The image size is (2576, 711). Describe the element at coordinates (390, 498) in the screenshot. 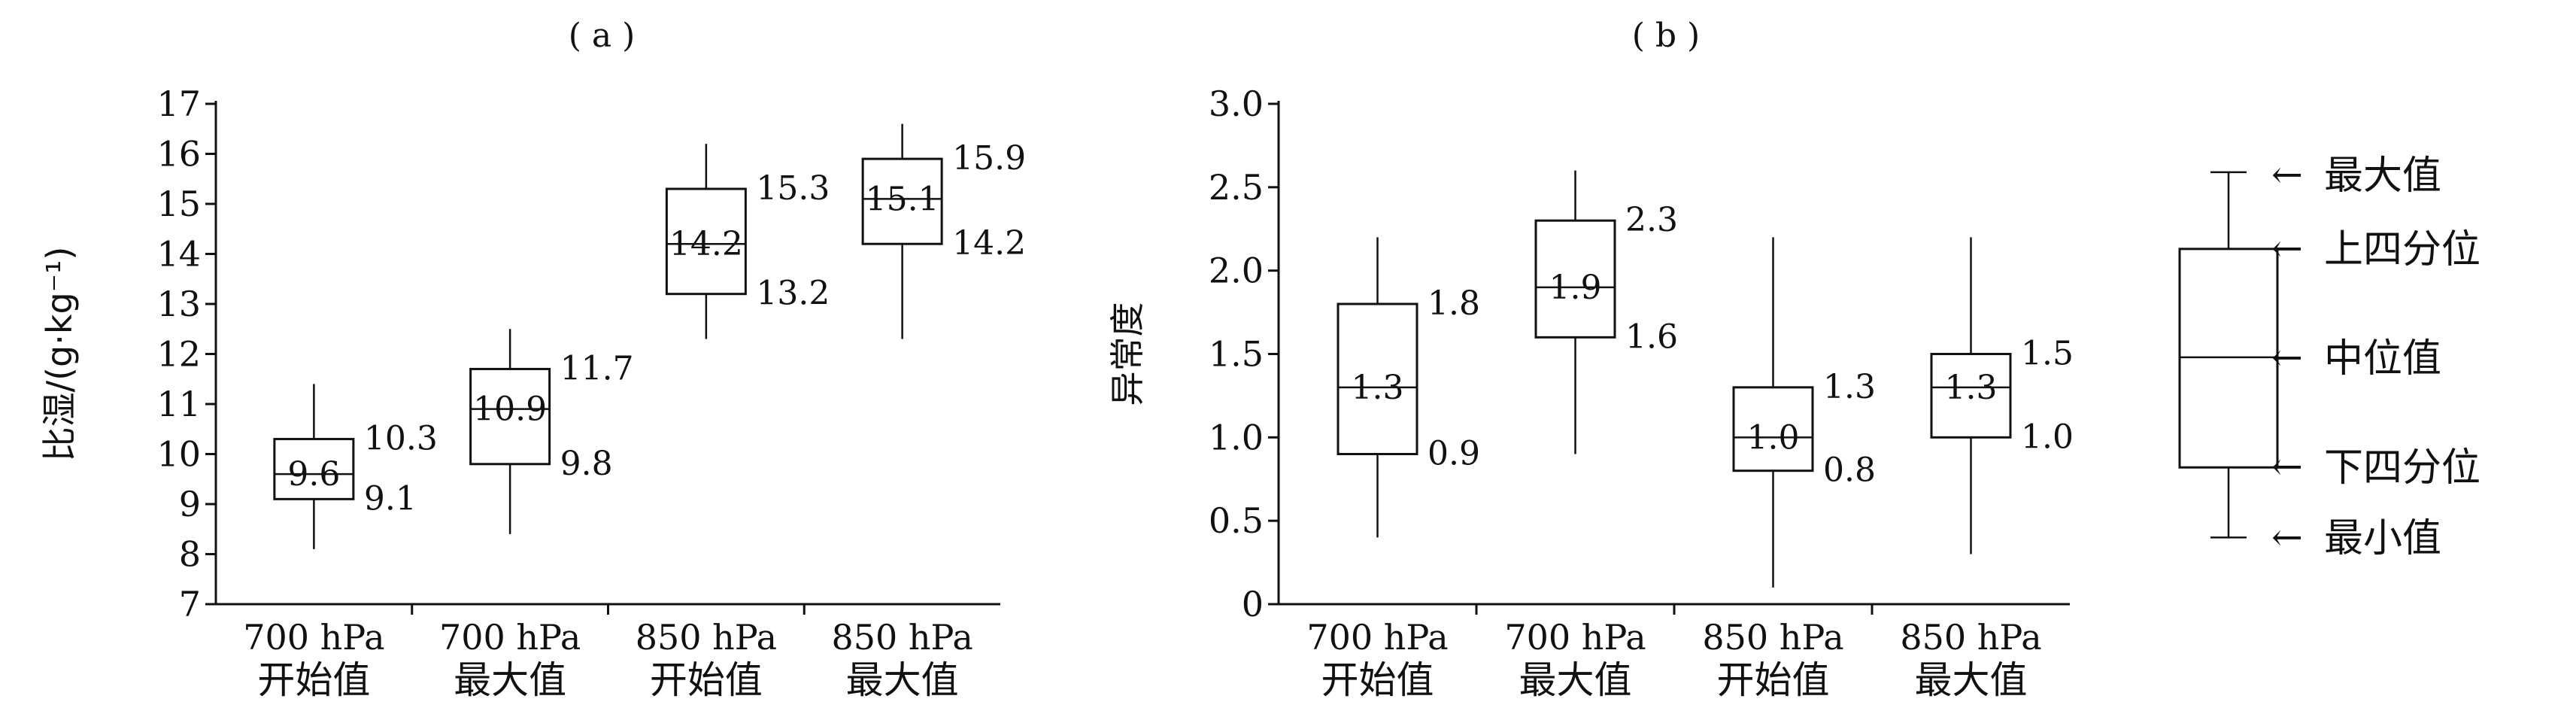

I see `q1-label: 9.1` at that location.